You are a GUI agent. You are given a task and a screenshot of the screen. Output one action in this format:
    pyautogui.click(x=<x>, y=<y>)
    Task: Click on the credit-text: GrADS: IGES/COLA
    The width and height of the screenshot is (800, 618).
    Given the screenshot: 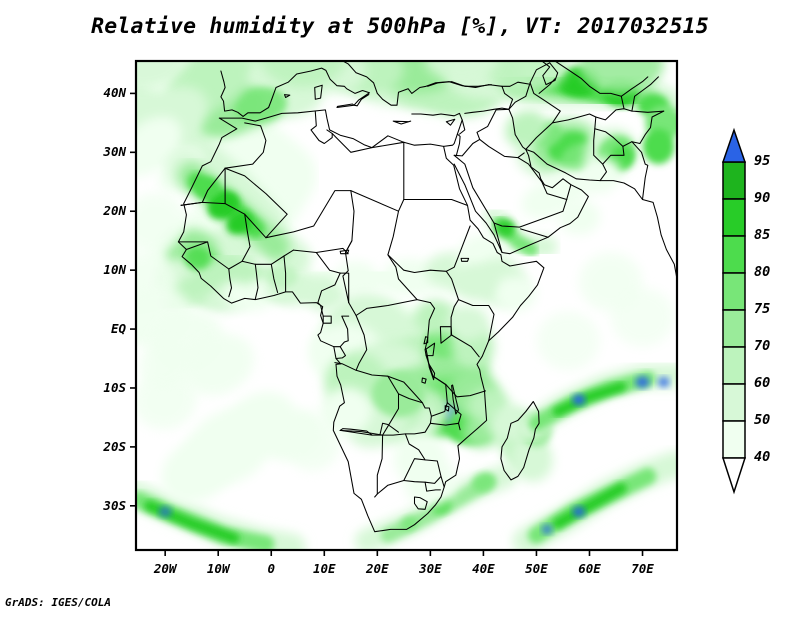 What is the action you would take?
    pyautogui.click(x=58, y=602)
    